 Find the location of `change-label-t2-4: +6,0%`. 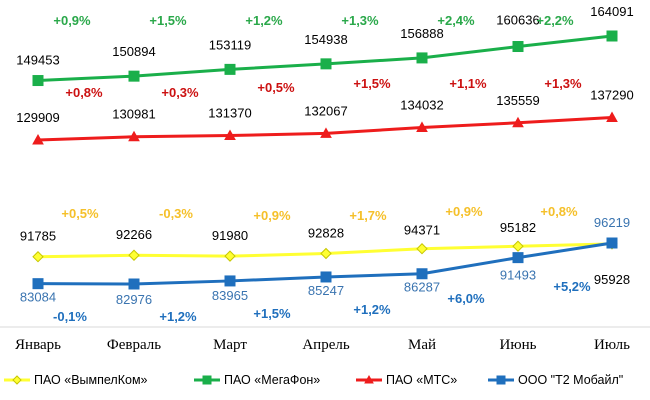

change-label-t2-4: +6,0% is located at coordinates (466, 298).